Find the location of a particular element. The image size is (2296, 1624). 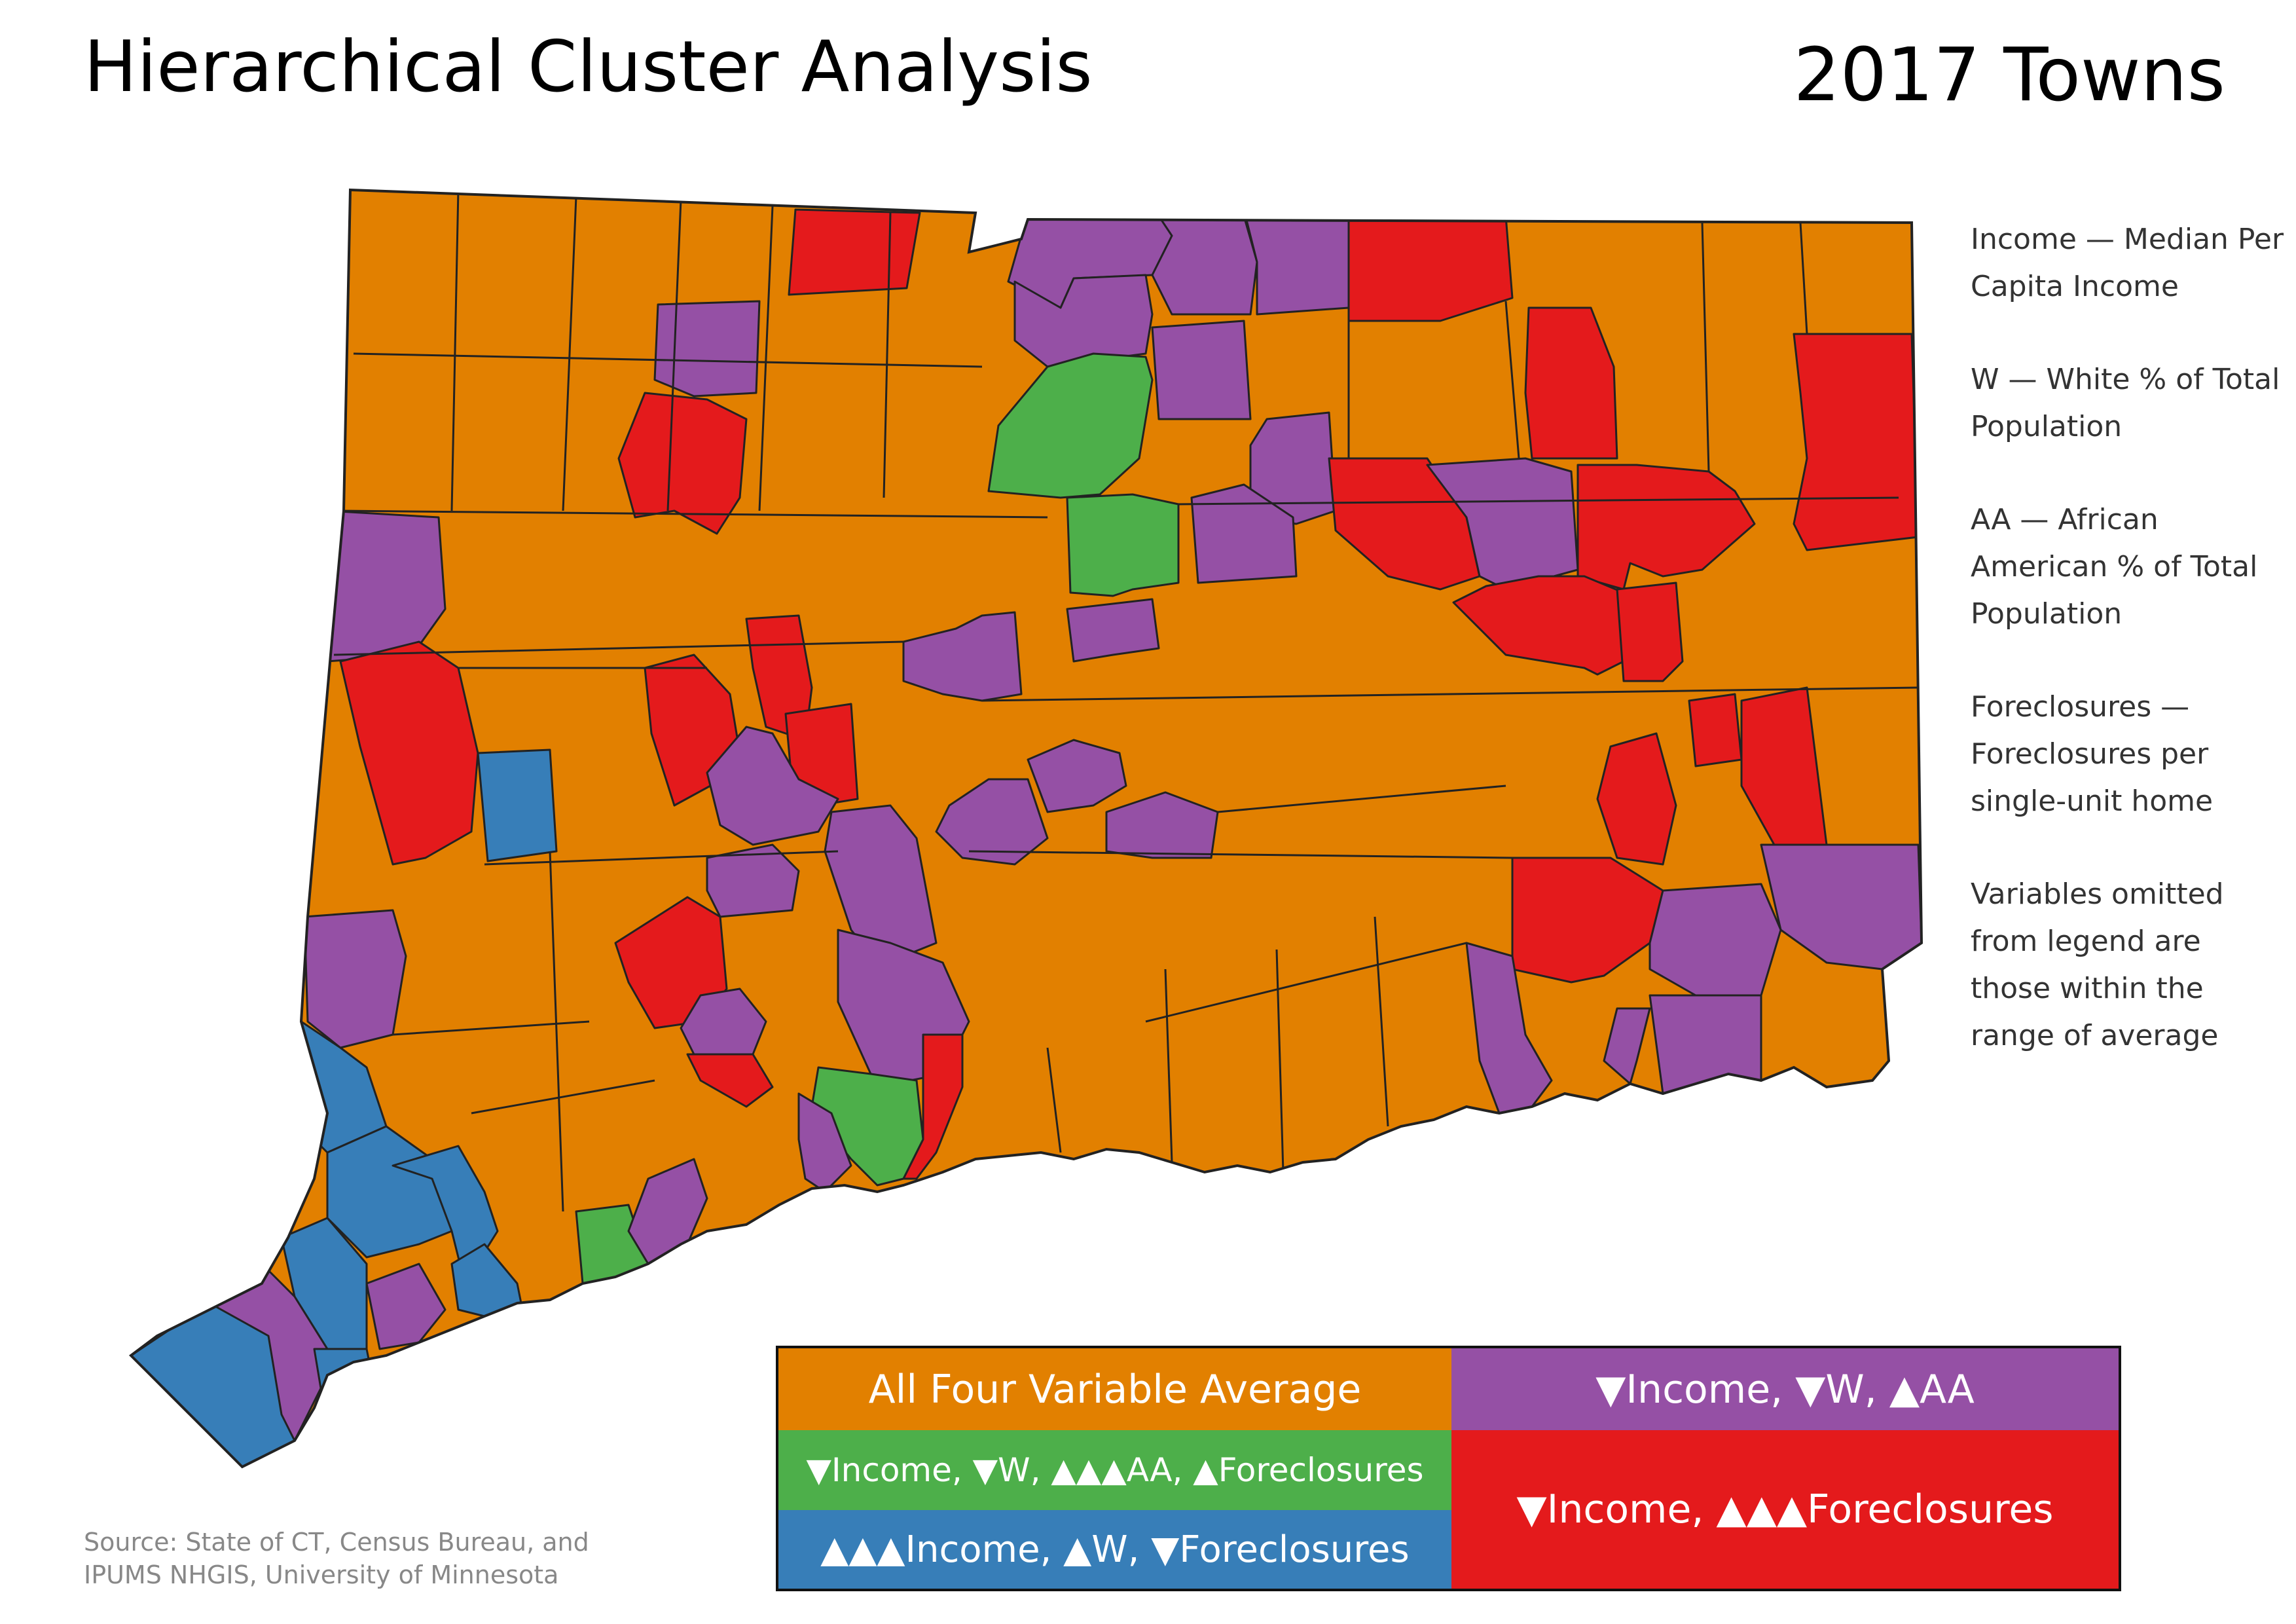

source-line-1: Source: State of CT, Census Bureau, and is located at coordinates (336, 1542).